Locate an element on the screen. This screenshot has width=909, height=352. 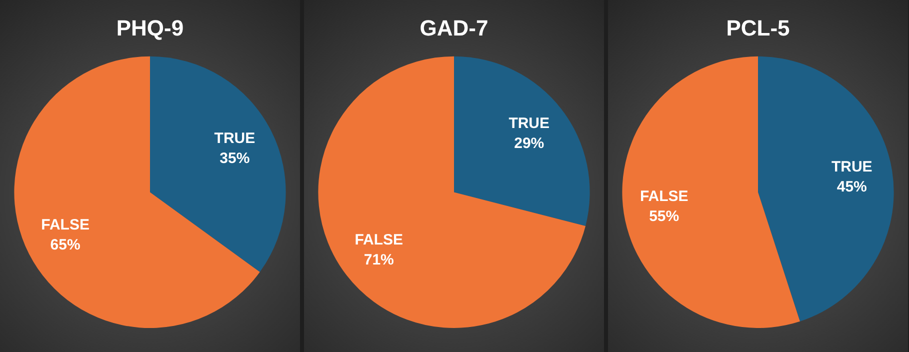
data-label: 65% is located at coordinates (65, 245).